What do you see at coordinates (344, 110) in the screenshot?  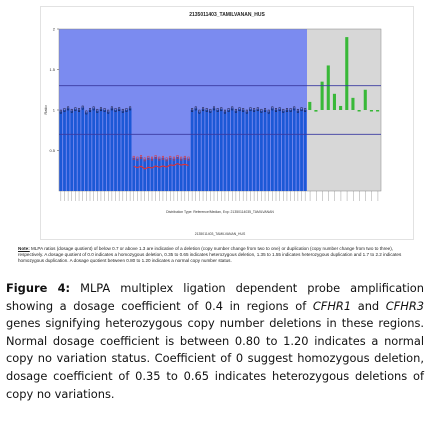 I see `plot-region-right` at bounding box center [344, 110].